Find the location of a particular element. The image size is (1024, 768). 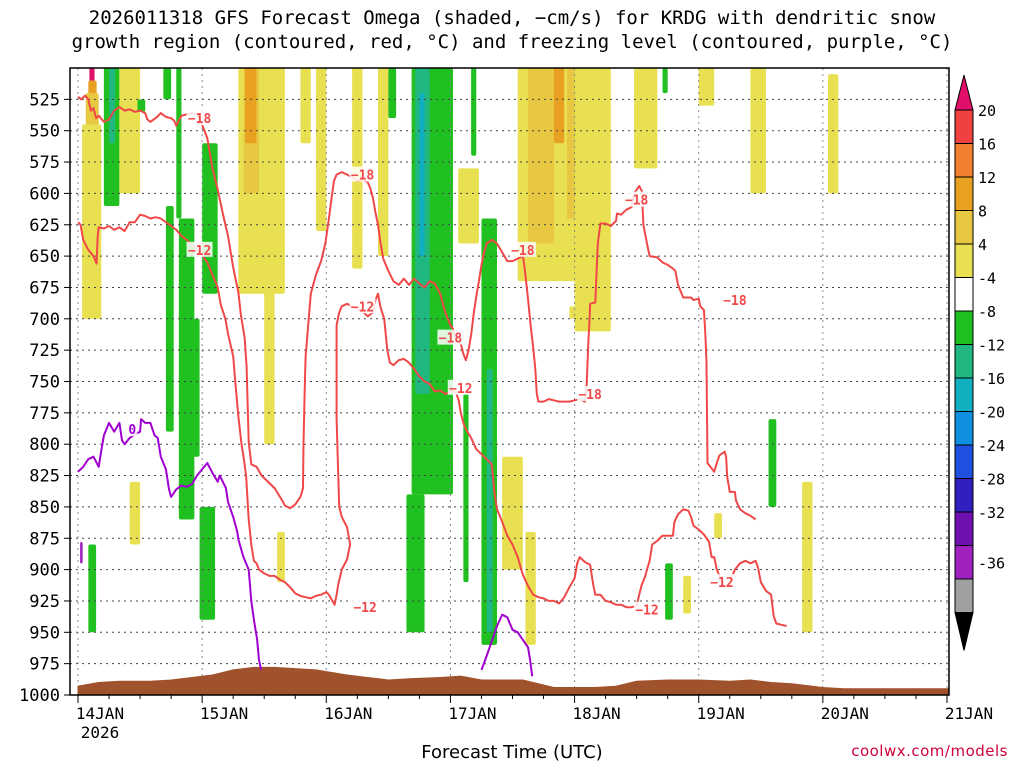

x-tick-label: 21JAN is located at coordinates (969, 713).